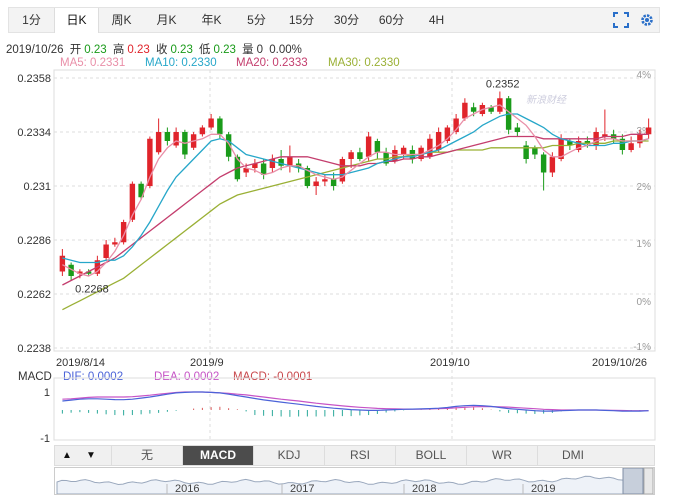 The width and height of the screenshot is (673, 501). Describe the element at coordinates (260, 50) in the screenshot. I see `volume-value: 0` at that location.